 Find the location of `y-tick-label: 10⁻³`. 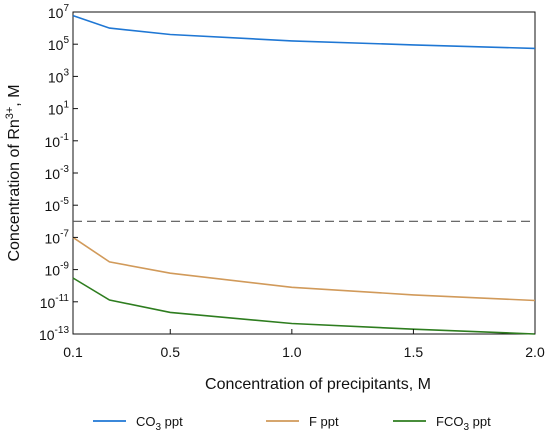

y-tick-label: 10⁻³ is located at coordinates (57, 173).